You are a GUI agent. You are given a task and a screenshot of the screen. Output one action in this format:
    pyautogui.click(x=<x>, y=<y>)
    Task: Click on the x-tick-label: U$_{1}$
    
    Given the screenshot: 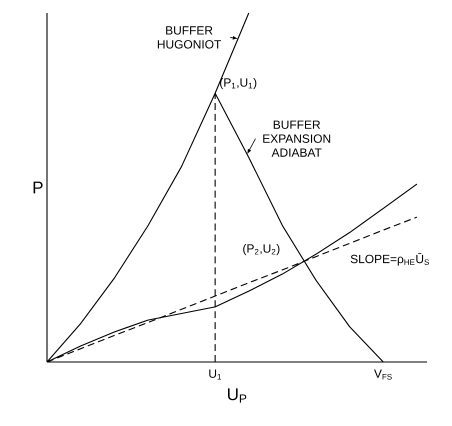 What is the action you would take?
    pyautogui.click(x=215, y=375)
    